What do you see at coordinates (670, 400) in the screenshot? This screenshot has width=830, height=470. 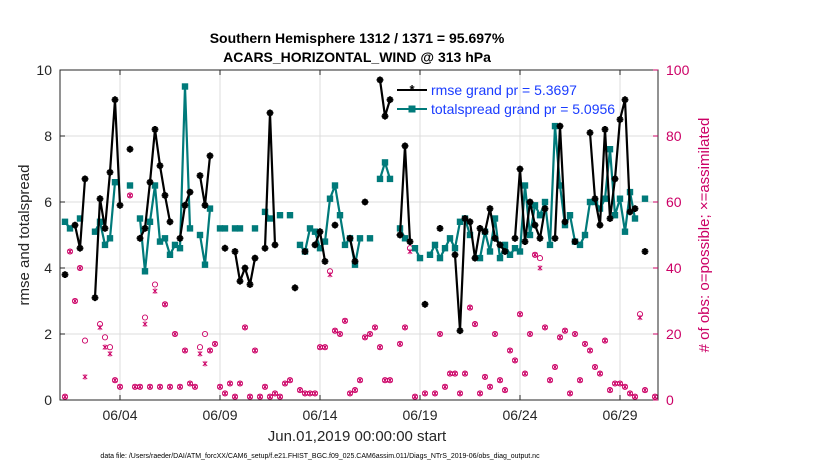 I see `y2-tick-label: 0` at bounding box center [670, 400].